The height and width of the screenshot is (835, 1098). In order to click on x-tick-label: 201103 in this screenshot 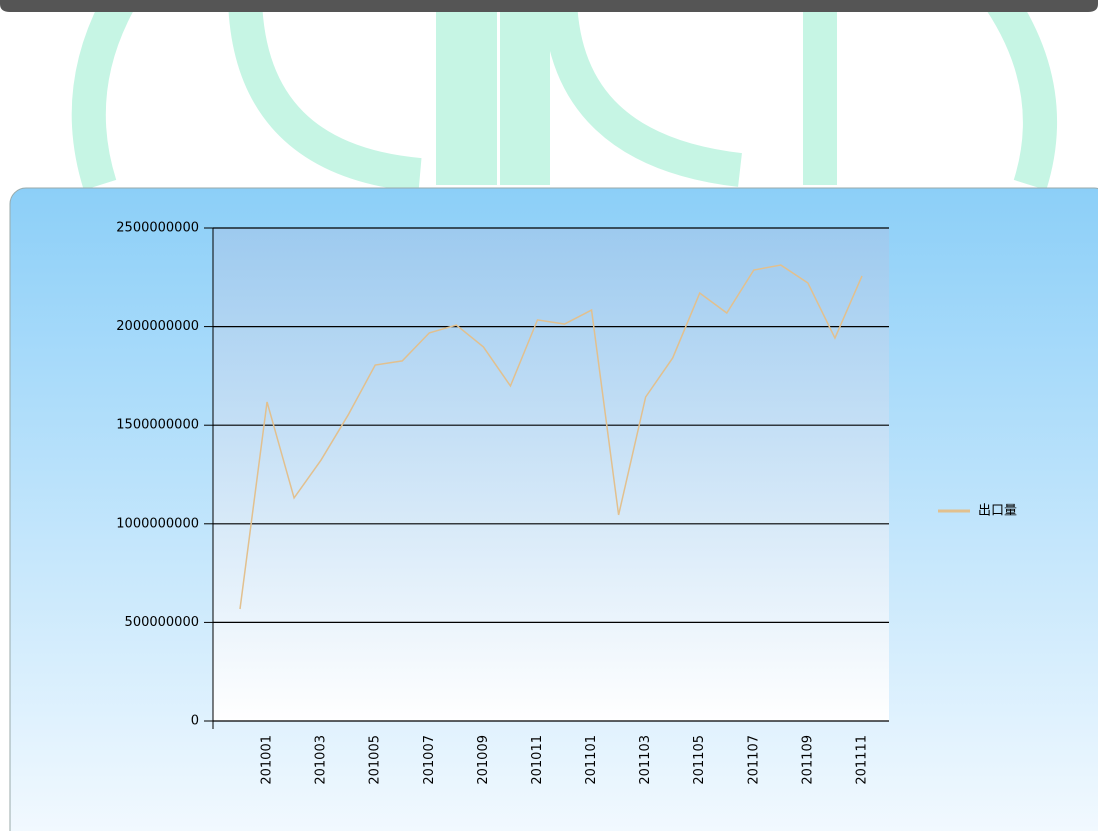, I will do `click(645, 760)`.